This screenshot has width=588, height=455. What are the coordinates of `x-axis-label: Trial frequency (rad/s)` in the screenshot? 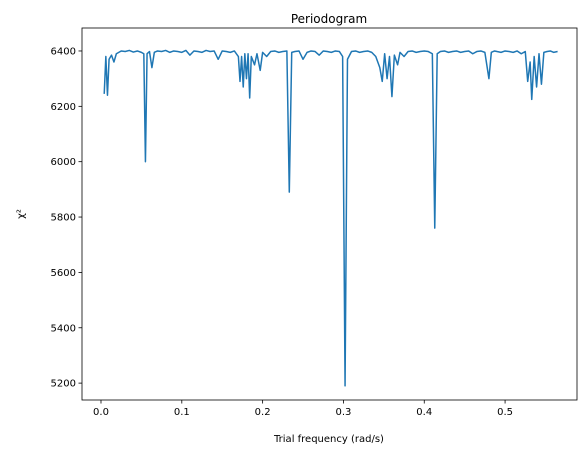 It's located at (328, 439).